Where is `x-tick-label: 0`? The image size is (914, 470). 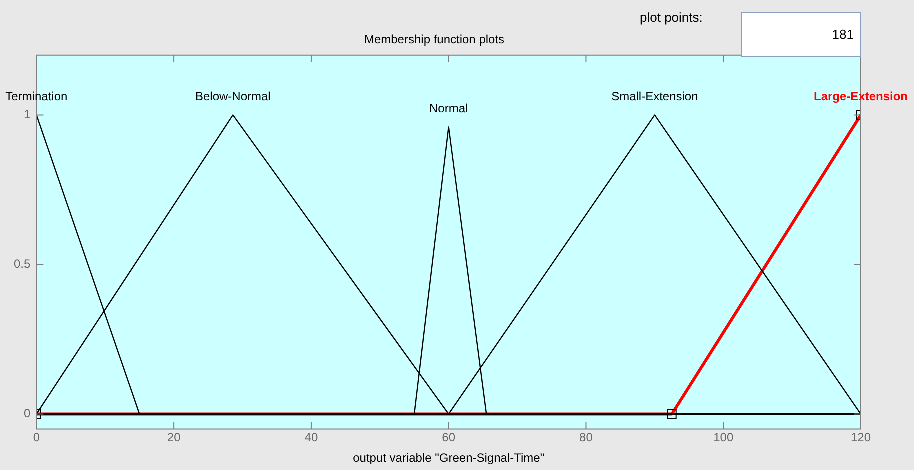 x-tick-label: 0 is located at coordinates (36, 437).